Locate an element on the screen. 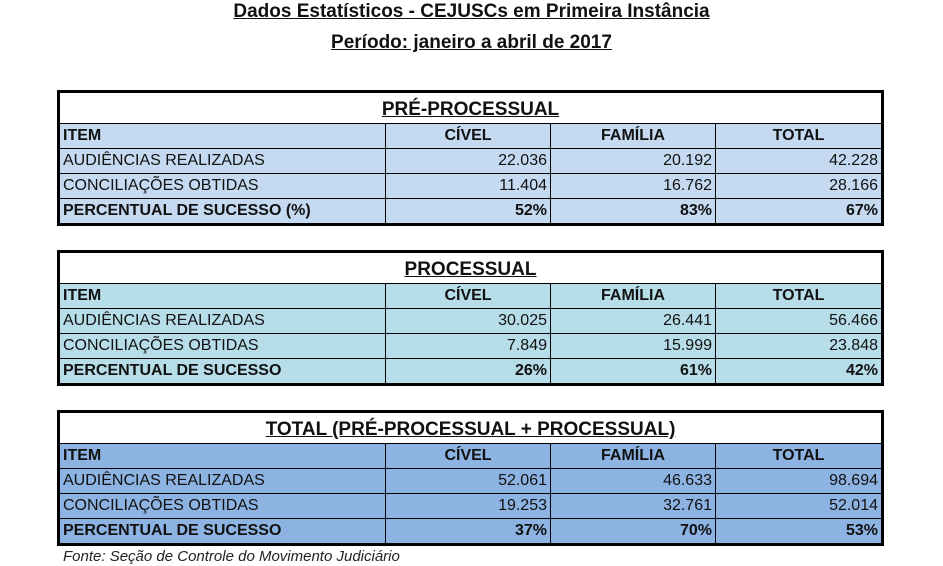  table-row-percent: PERCENTUAL DE SUCESSO 37% 70% 53% is located at coordinates (470, 531).